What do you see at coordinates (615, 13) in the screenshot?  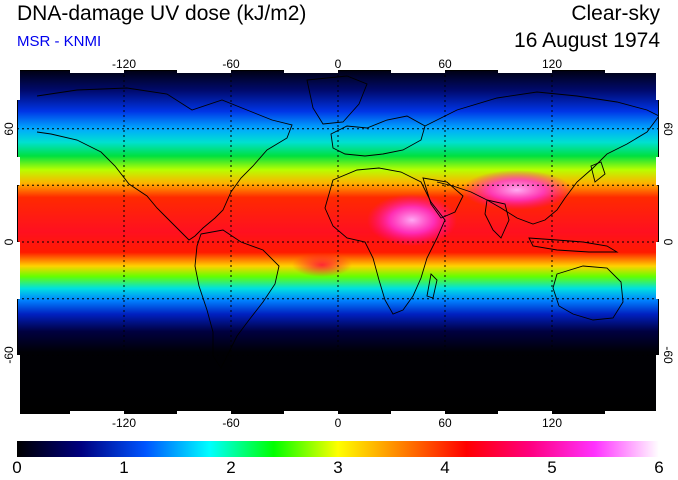 I see `sky-condition: Clear-sky` at bounding box center [615, 13].